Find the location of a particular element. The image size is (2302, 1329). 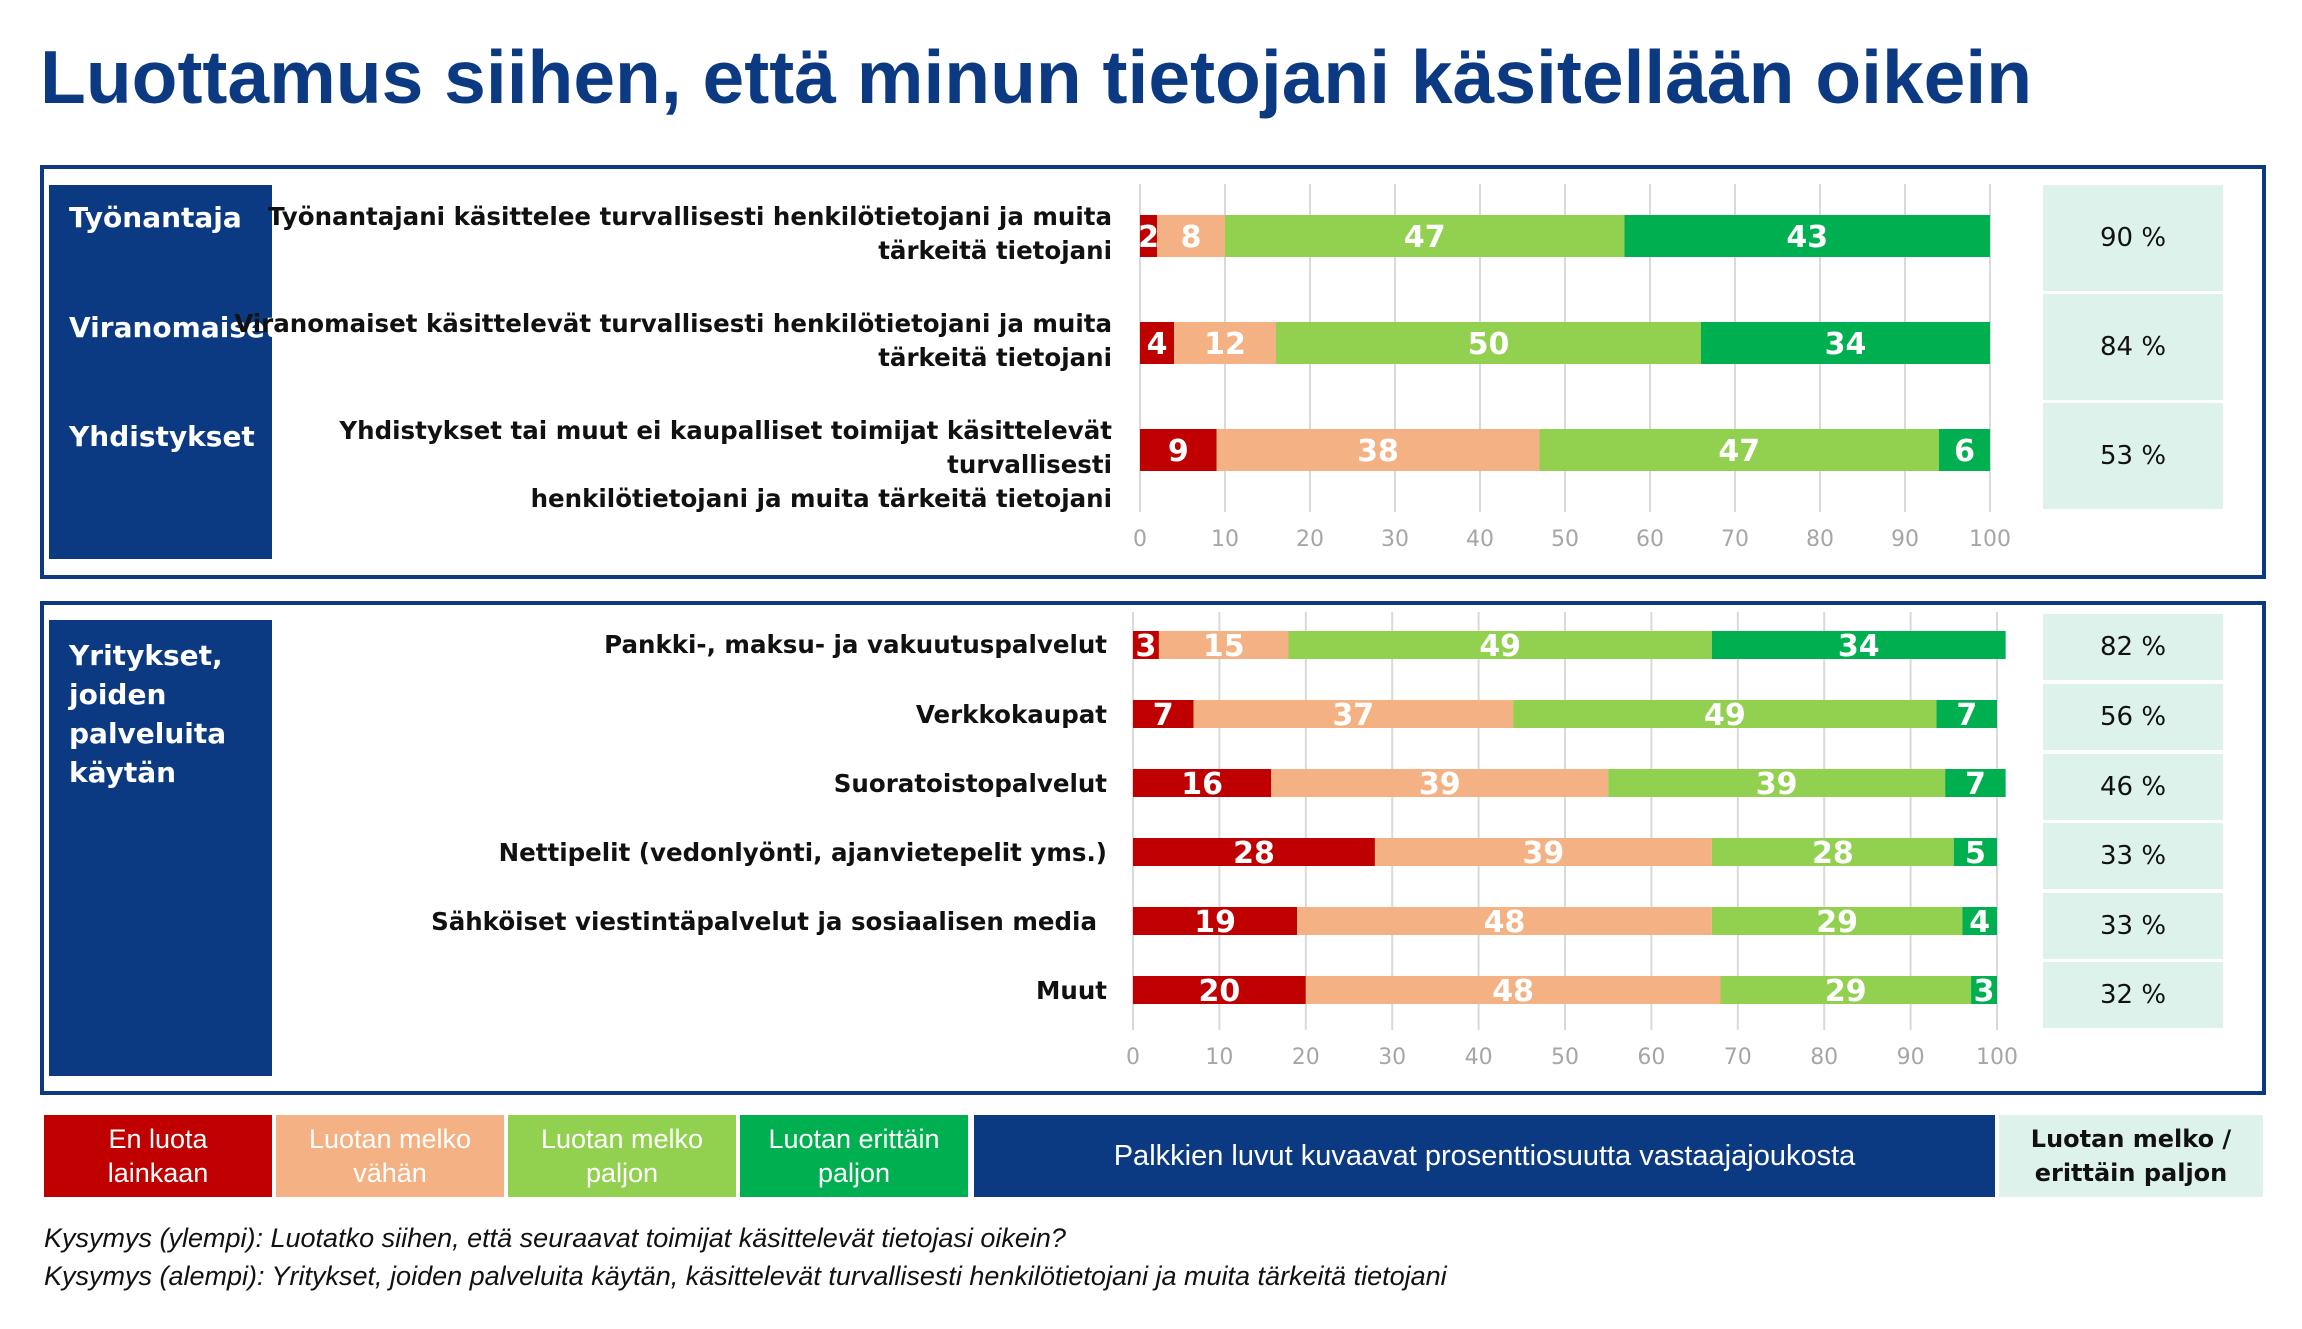

bottom-category-box: Yritykset, joiden palveluita käytän is located at coordinates (160, 848).